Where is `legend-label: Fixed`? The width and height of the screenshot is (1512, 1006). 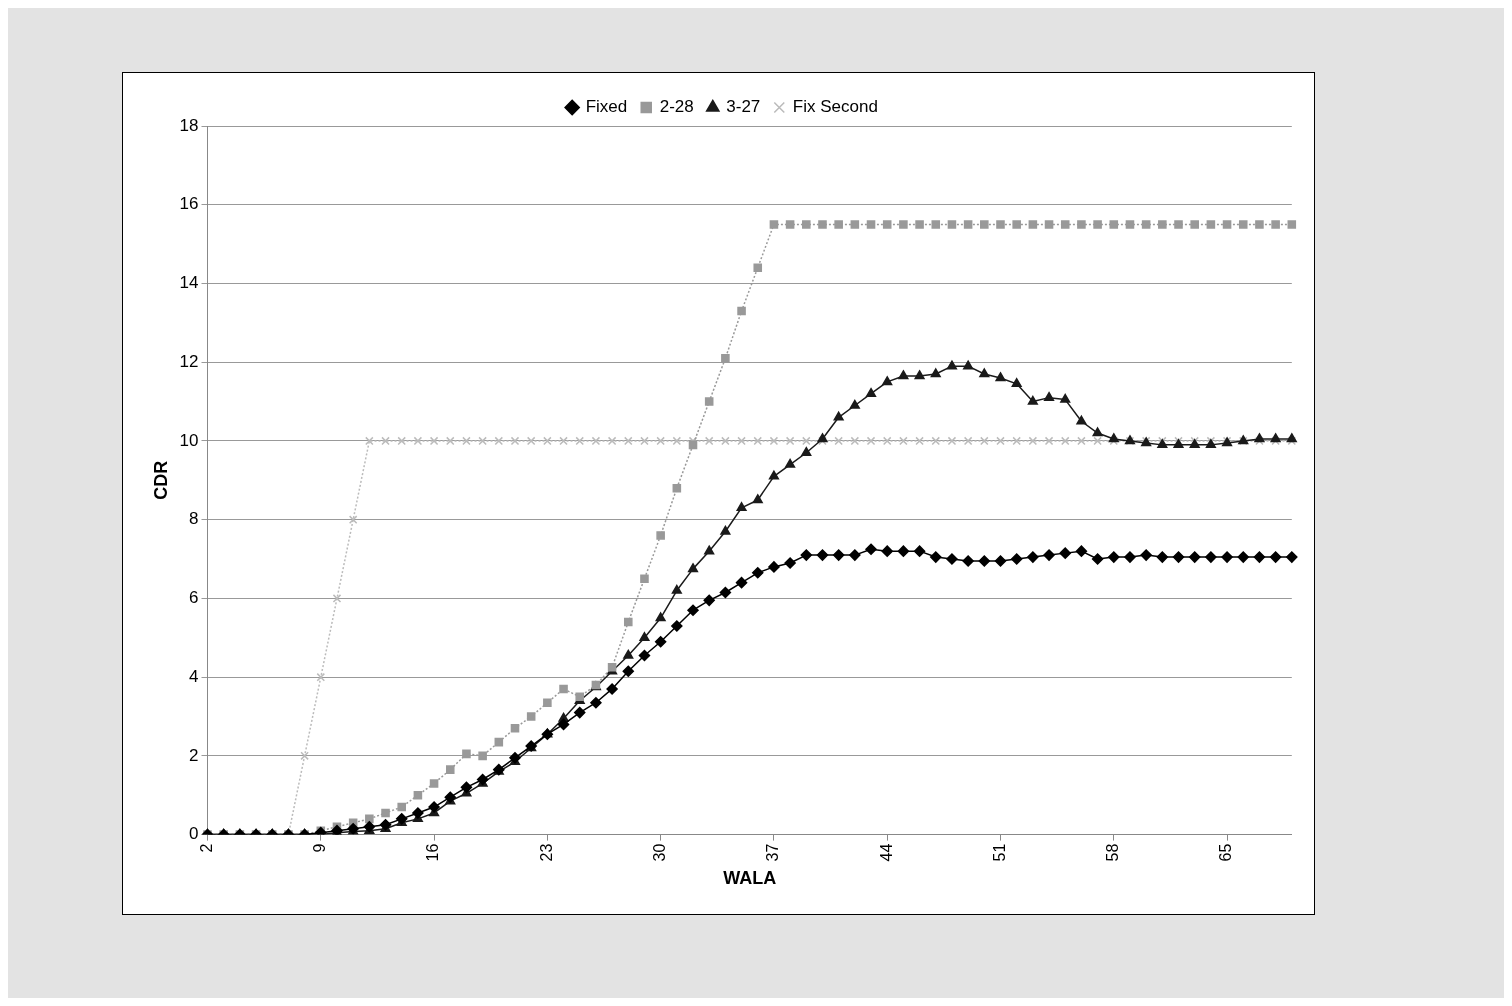 legend-label: Fixed is located at coordinates (606, 107).